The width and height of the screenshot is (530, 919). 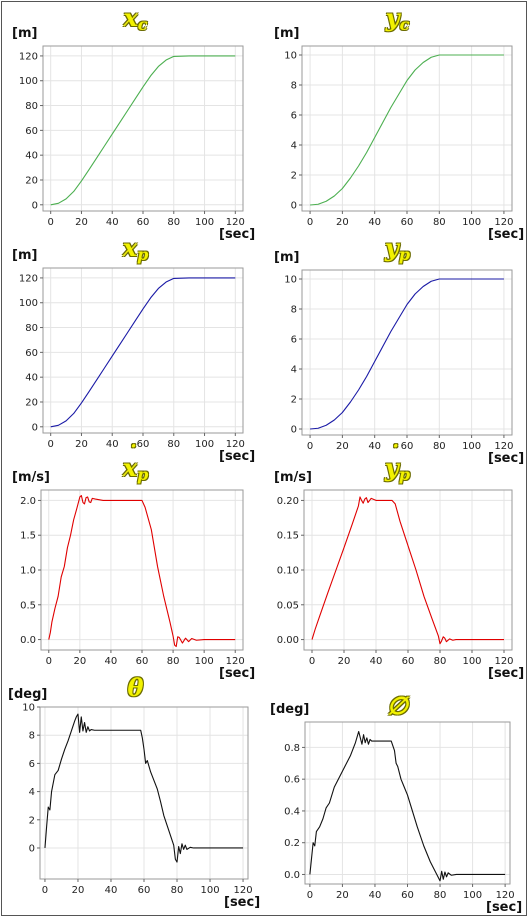 I want to click on y-tick-label: 0.0, so click(x=292, y=875).